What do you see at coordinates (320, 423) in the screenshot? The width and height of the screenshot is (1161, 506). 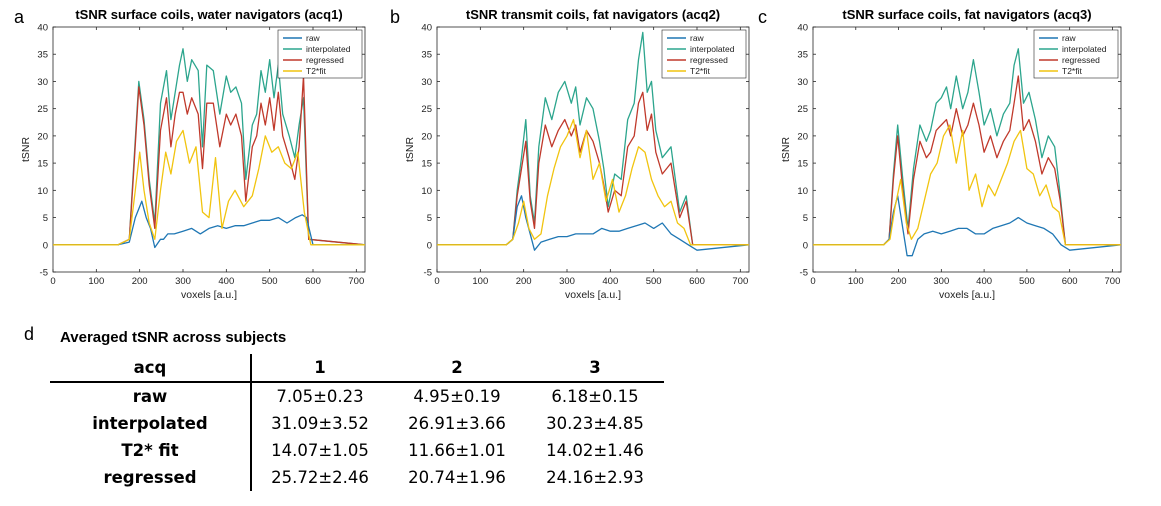 I see `cell: 31.09±3.52` at bounding box center [320, 423].